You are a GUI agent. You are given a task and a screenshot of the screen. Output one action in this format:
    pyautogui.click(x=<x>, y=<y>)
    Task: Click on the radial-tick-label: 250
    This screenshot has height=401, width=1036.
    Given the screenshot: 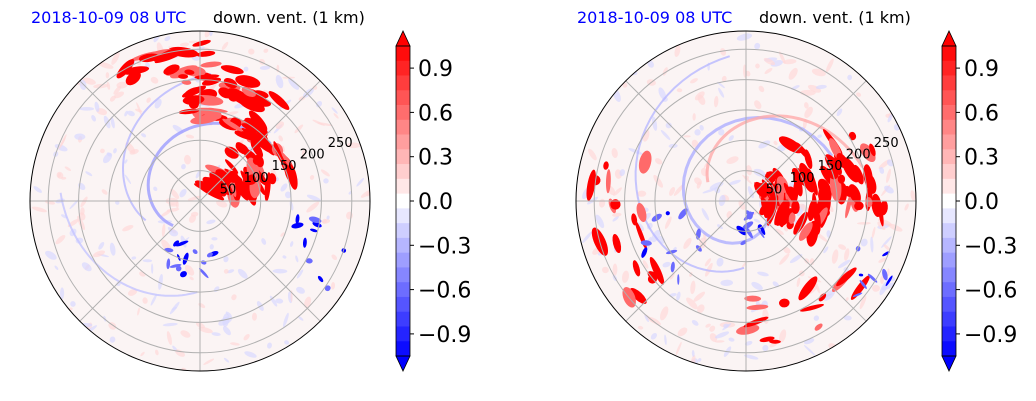 What is the action you would take?
    pyautogui.click(x=886, y=143)
    